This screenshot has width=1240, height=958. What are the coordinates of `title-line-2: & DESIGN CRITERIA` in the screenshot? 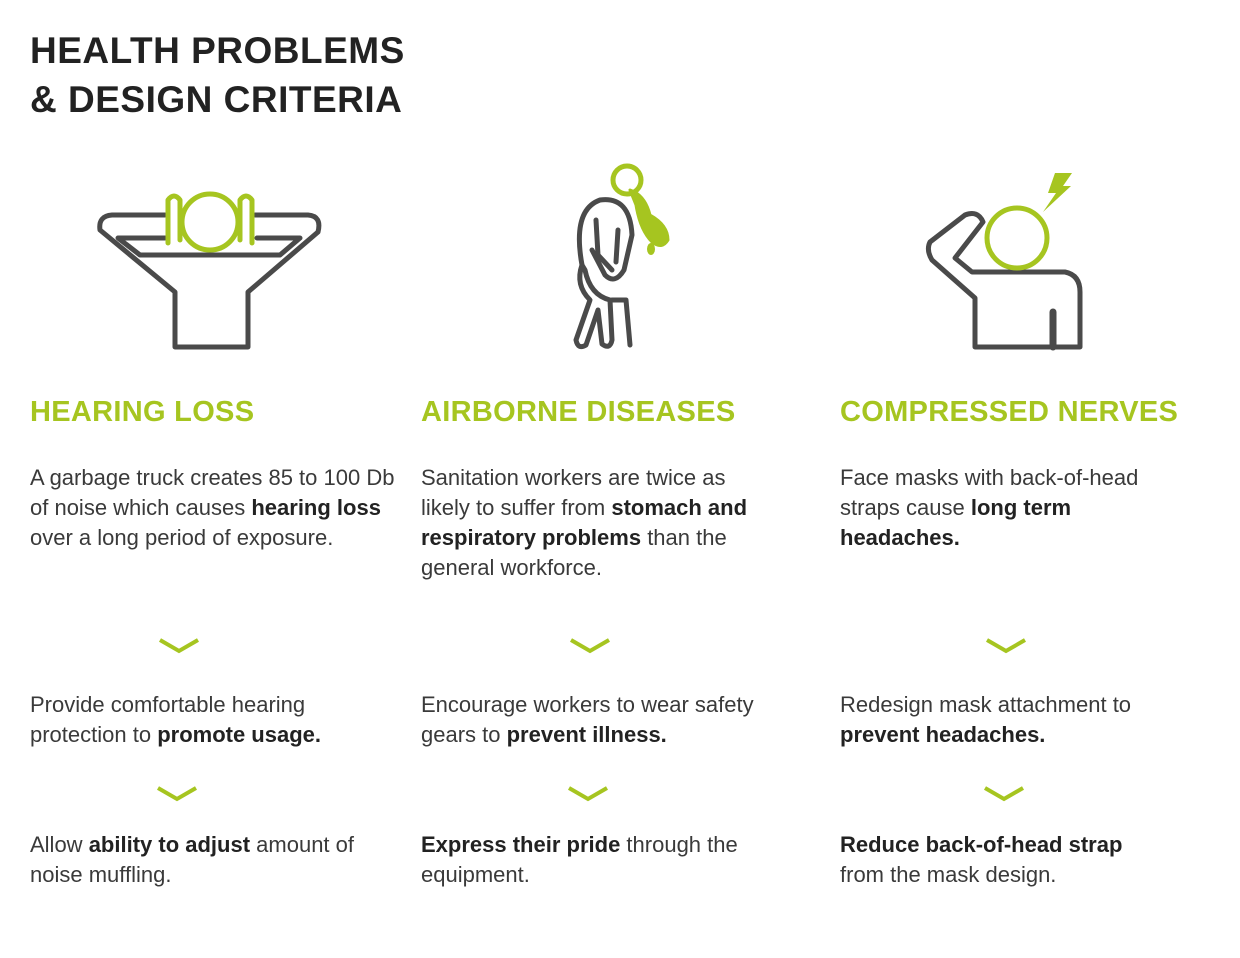 It's located at (216, 99).